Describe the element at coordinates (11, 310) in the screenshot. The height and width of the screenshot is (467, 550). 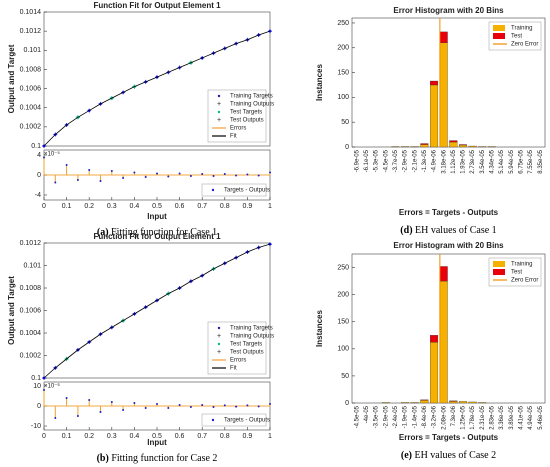
I see `y-axis-label: Output and Target` at that location.